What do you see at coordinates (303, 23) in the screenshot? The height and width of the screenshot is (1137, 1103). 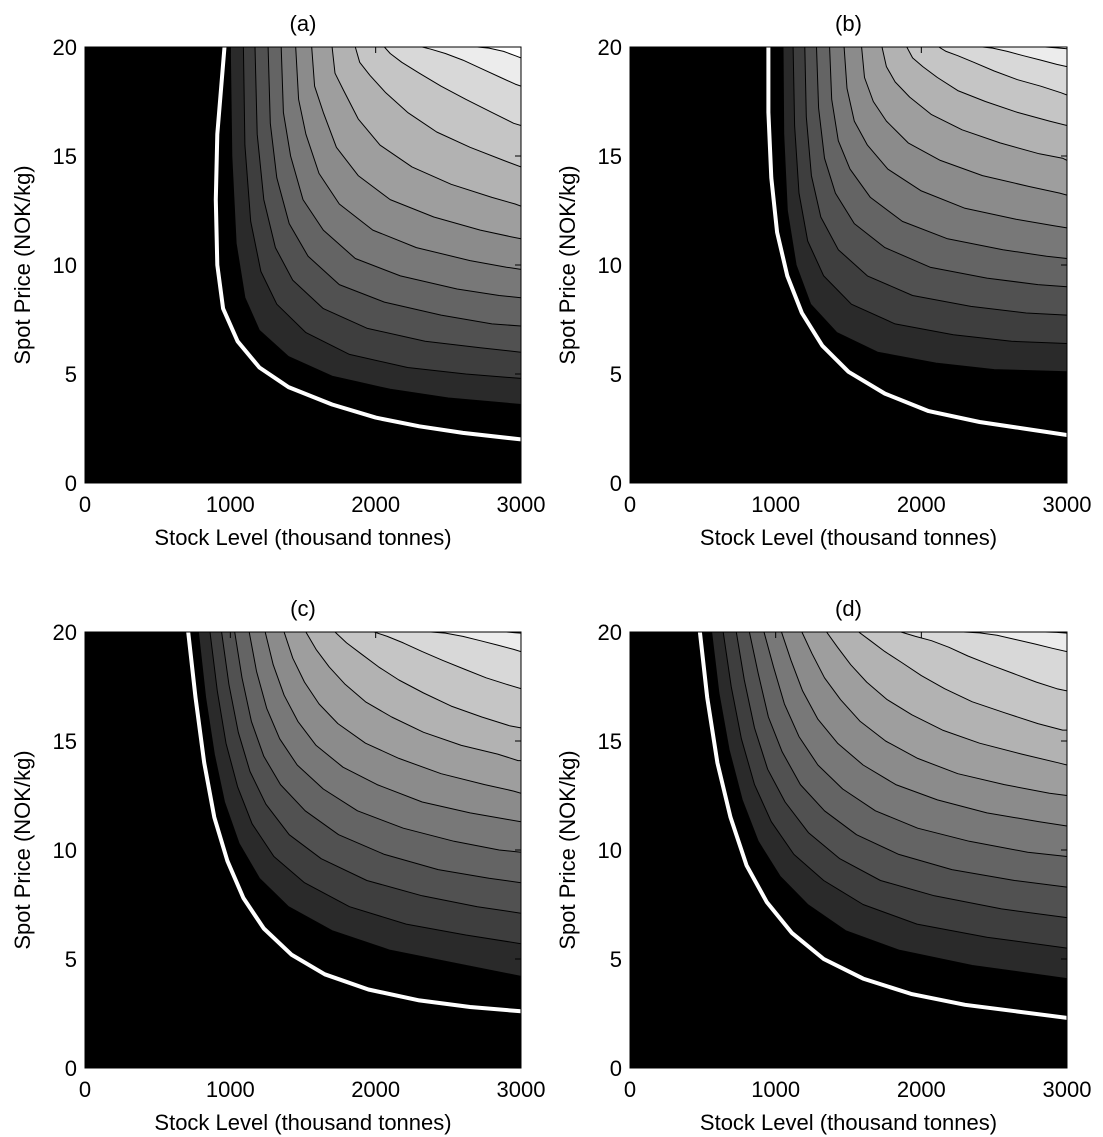 I see `panel-title: (a)` at bounding box center [303, 23].